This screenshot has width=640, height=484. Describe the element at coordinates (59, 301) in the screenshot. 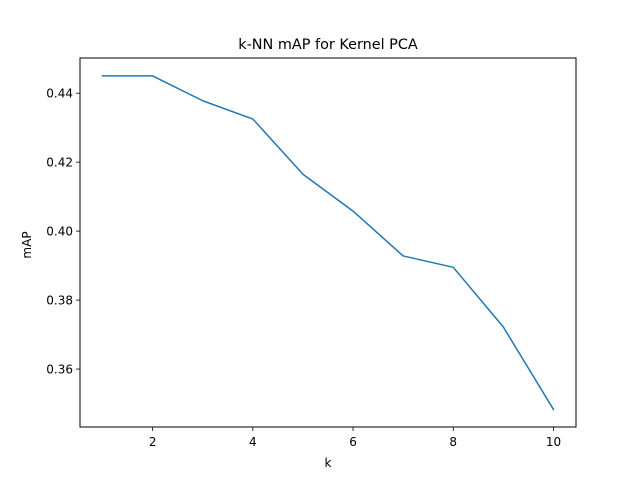

I see `y-tick-label: 0.38` at that location.